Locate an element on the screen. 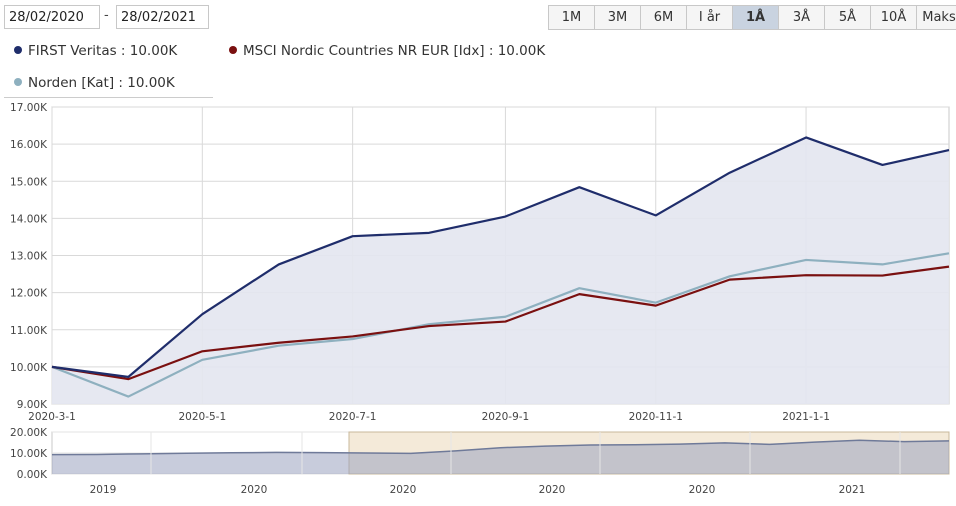  range-button-3m: 3M is located at coordinates (618, 17).